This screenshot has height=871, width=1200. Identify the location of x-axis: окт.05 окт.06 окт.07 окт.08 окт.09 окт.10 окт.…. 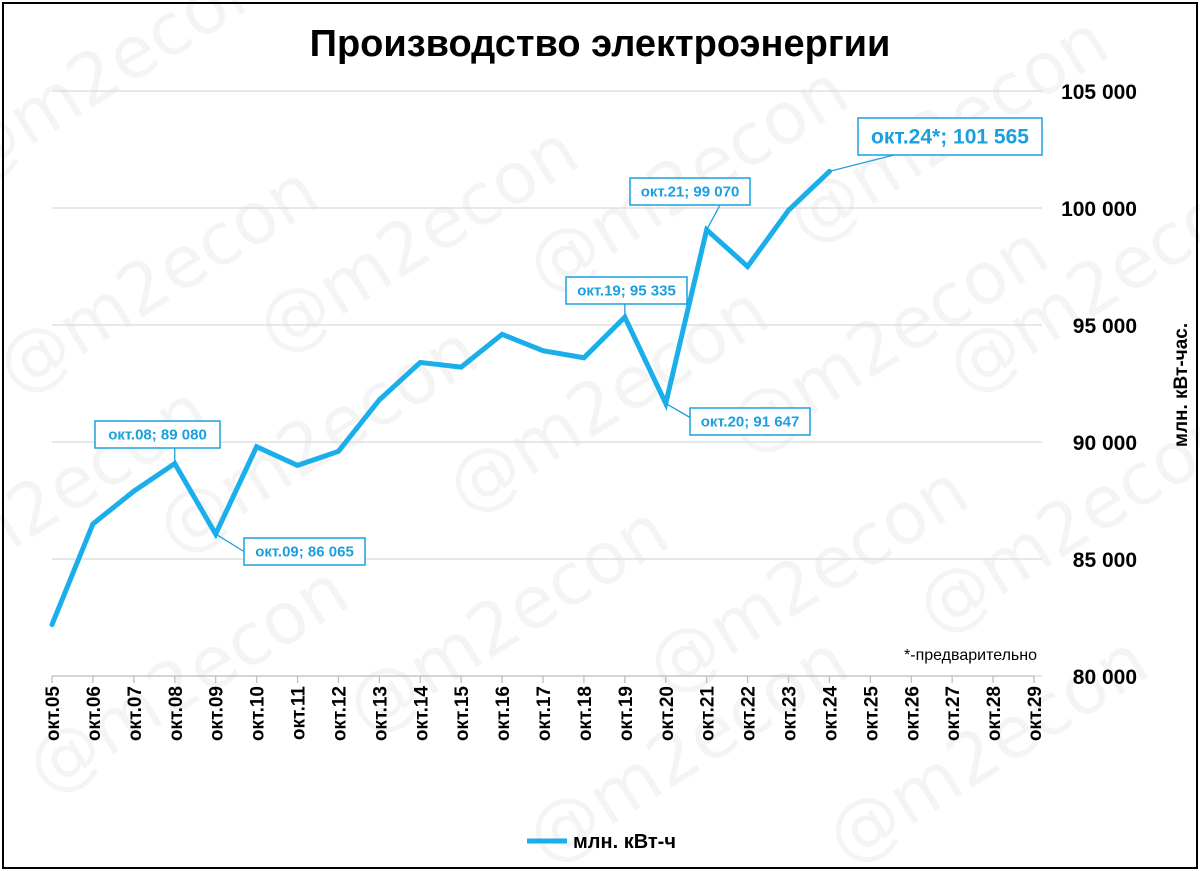
(544, 708).